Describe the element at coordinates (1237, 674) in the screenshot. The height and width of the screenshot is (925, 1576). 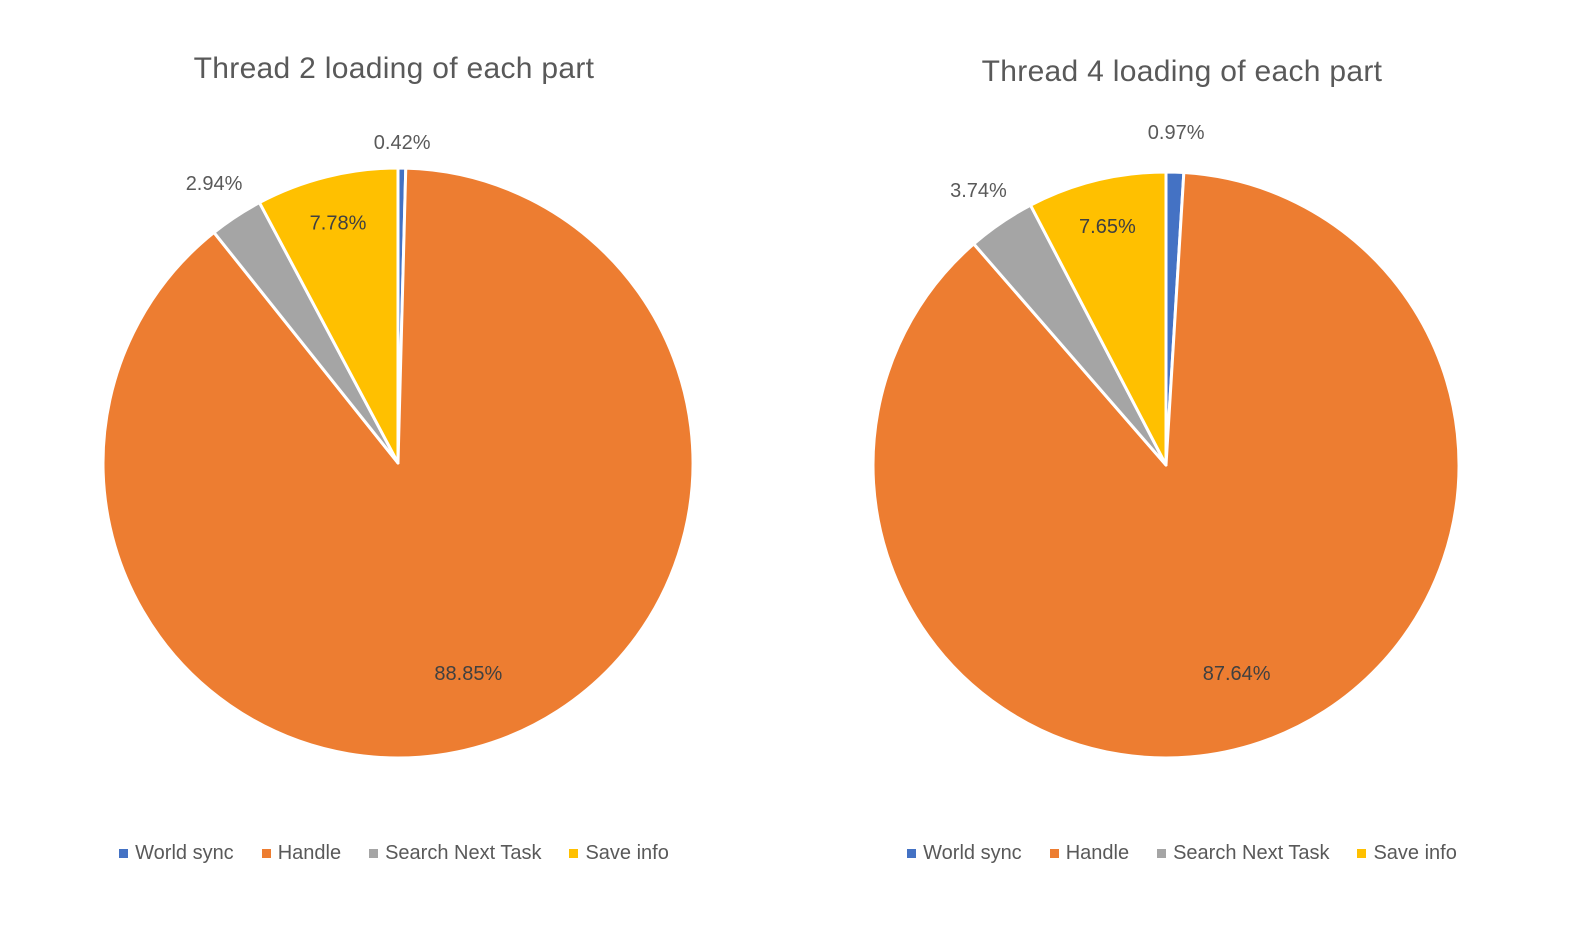
I see `data-label-handle: 87.64%` at that location.